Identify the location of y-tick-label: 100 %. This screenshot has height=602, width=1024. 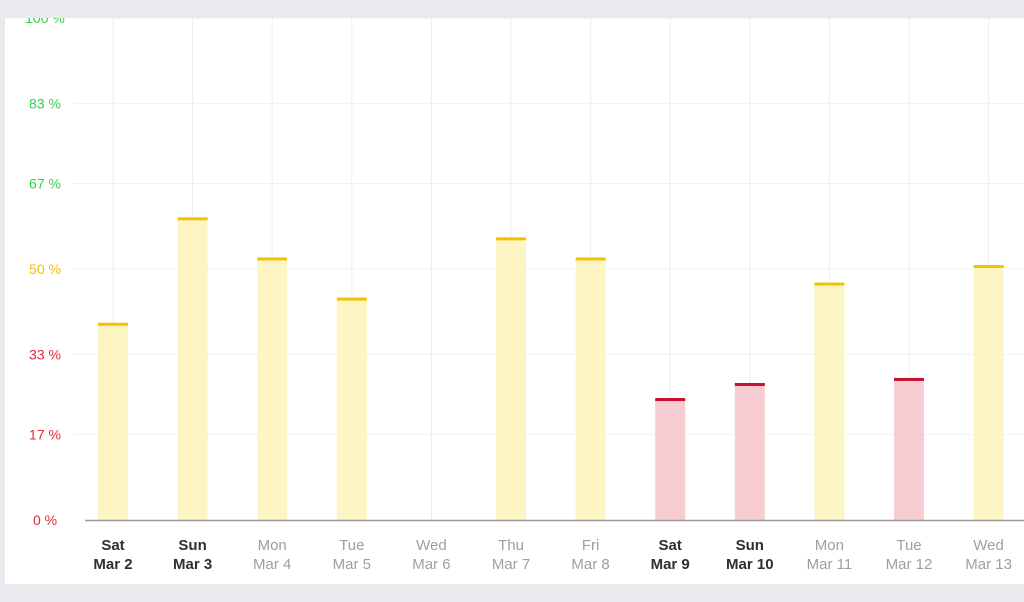
(45, 22).